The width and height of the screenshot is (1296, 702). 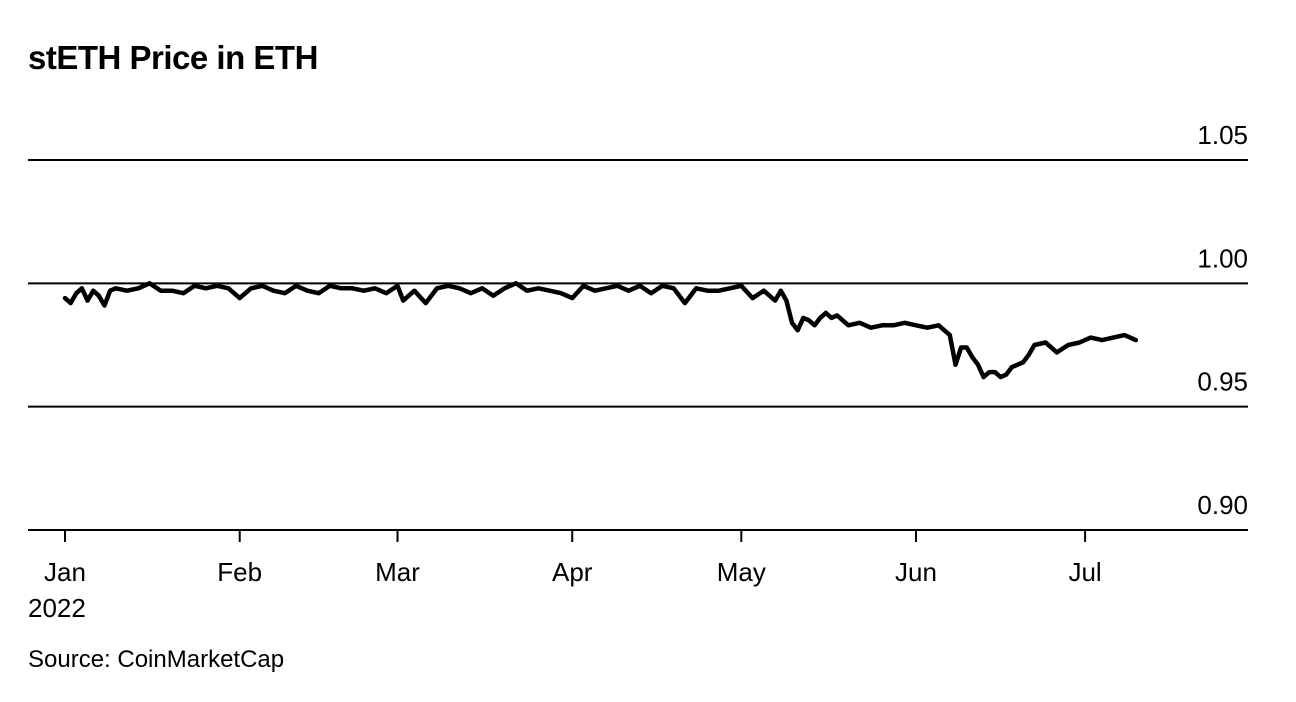 What do you see at coordinates (156, 659) in the screenshot?
I see `source-note: Source: CoinMarketCap` at bounding box center [156, 659].